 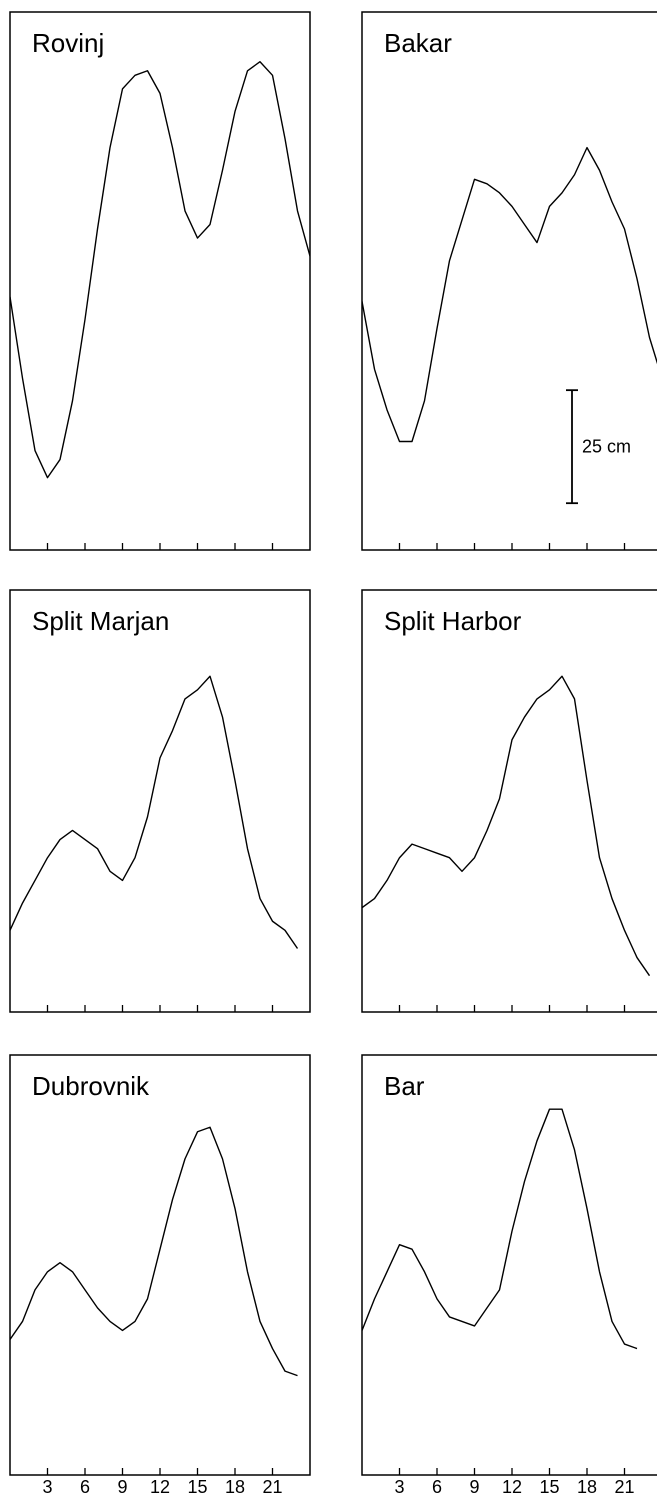 What do you see at coordinates (68, 43) in the screenshot?
I see `panel-title: Rovinj` at bounding box center [68, 43].